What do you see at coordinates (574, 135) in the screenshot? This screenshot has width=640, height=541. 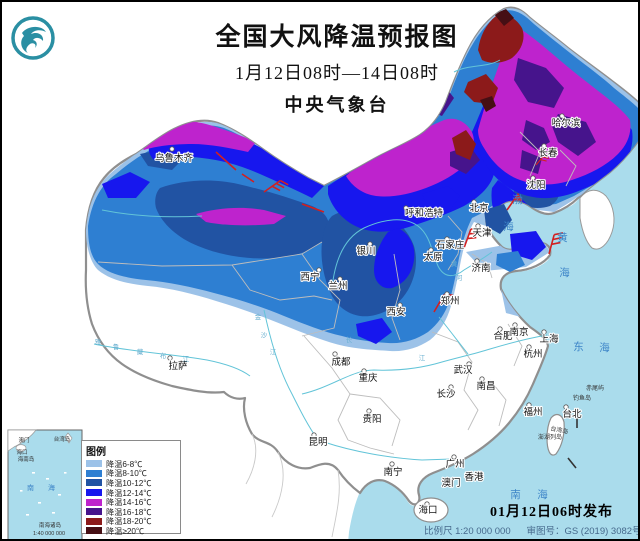 I see `region-cool-16-18-b` at bounding box center [574, 135].